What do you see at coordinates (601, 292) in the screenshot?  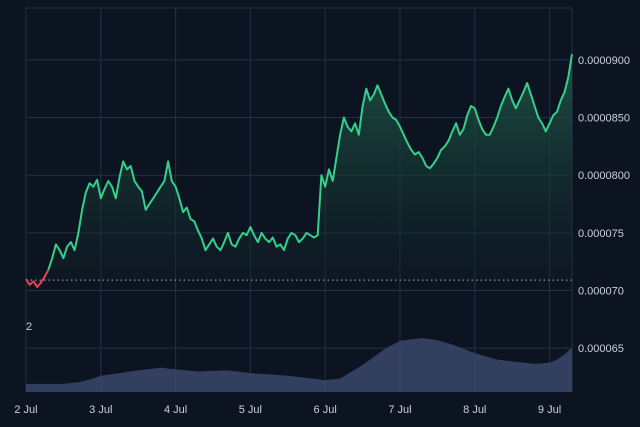 I see `y-tick-label: 0.000070` at bounding box center [601, 292].